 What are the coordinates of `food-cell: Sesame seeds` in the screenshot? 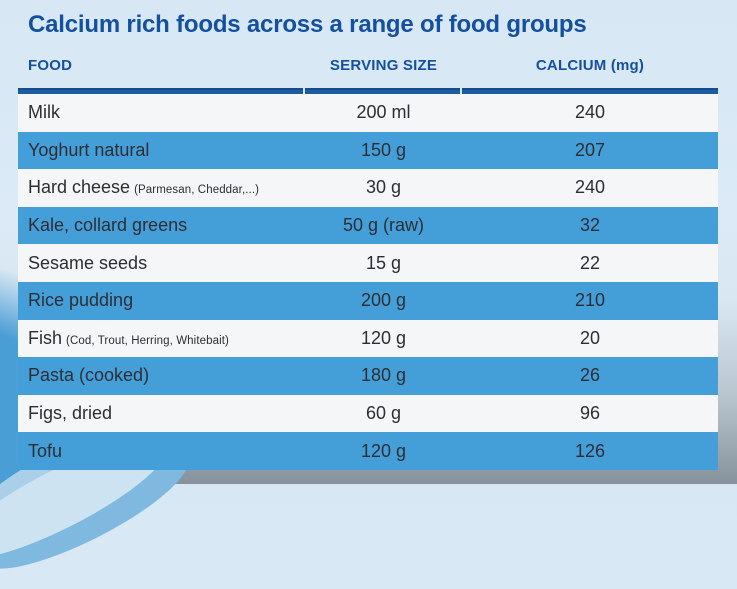 It's located at (161, 263).